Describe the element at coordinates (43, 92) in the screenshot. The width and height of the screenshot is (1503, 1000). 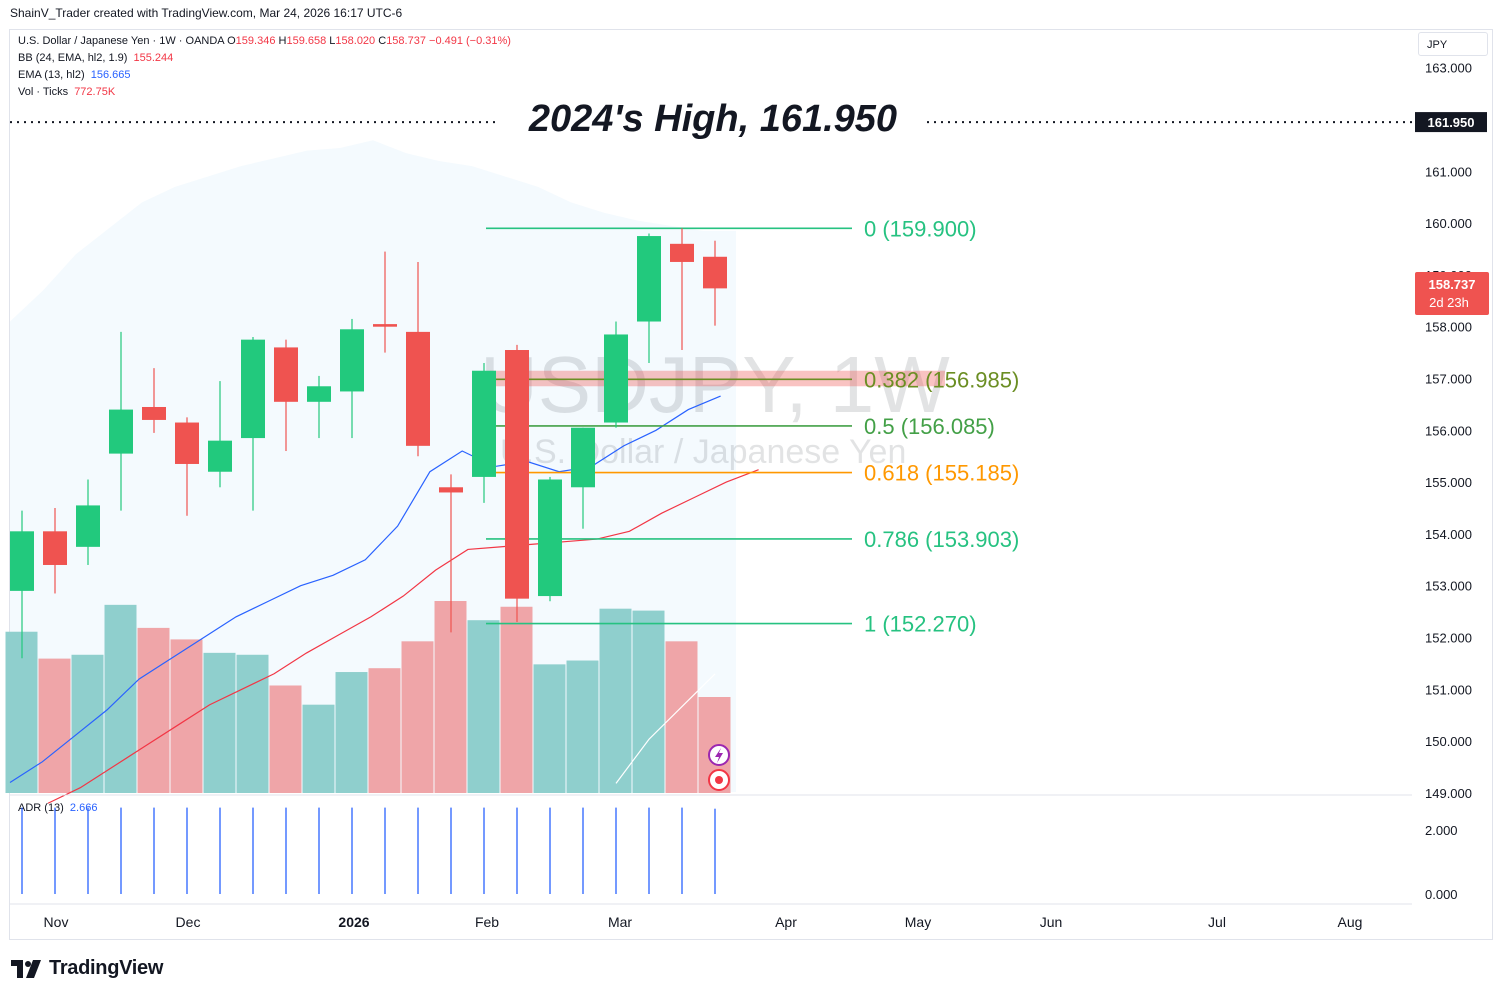
I see `vol-label: Vol · Ticks` at that location.